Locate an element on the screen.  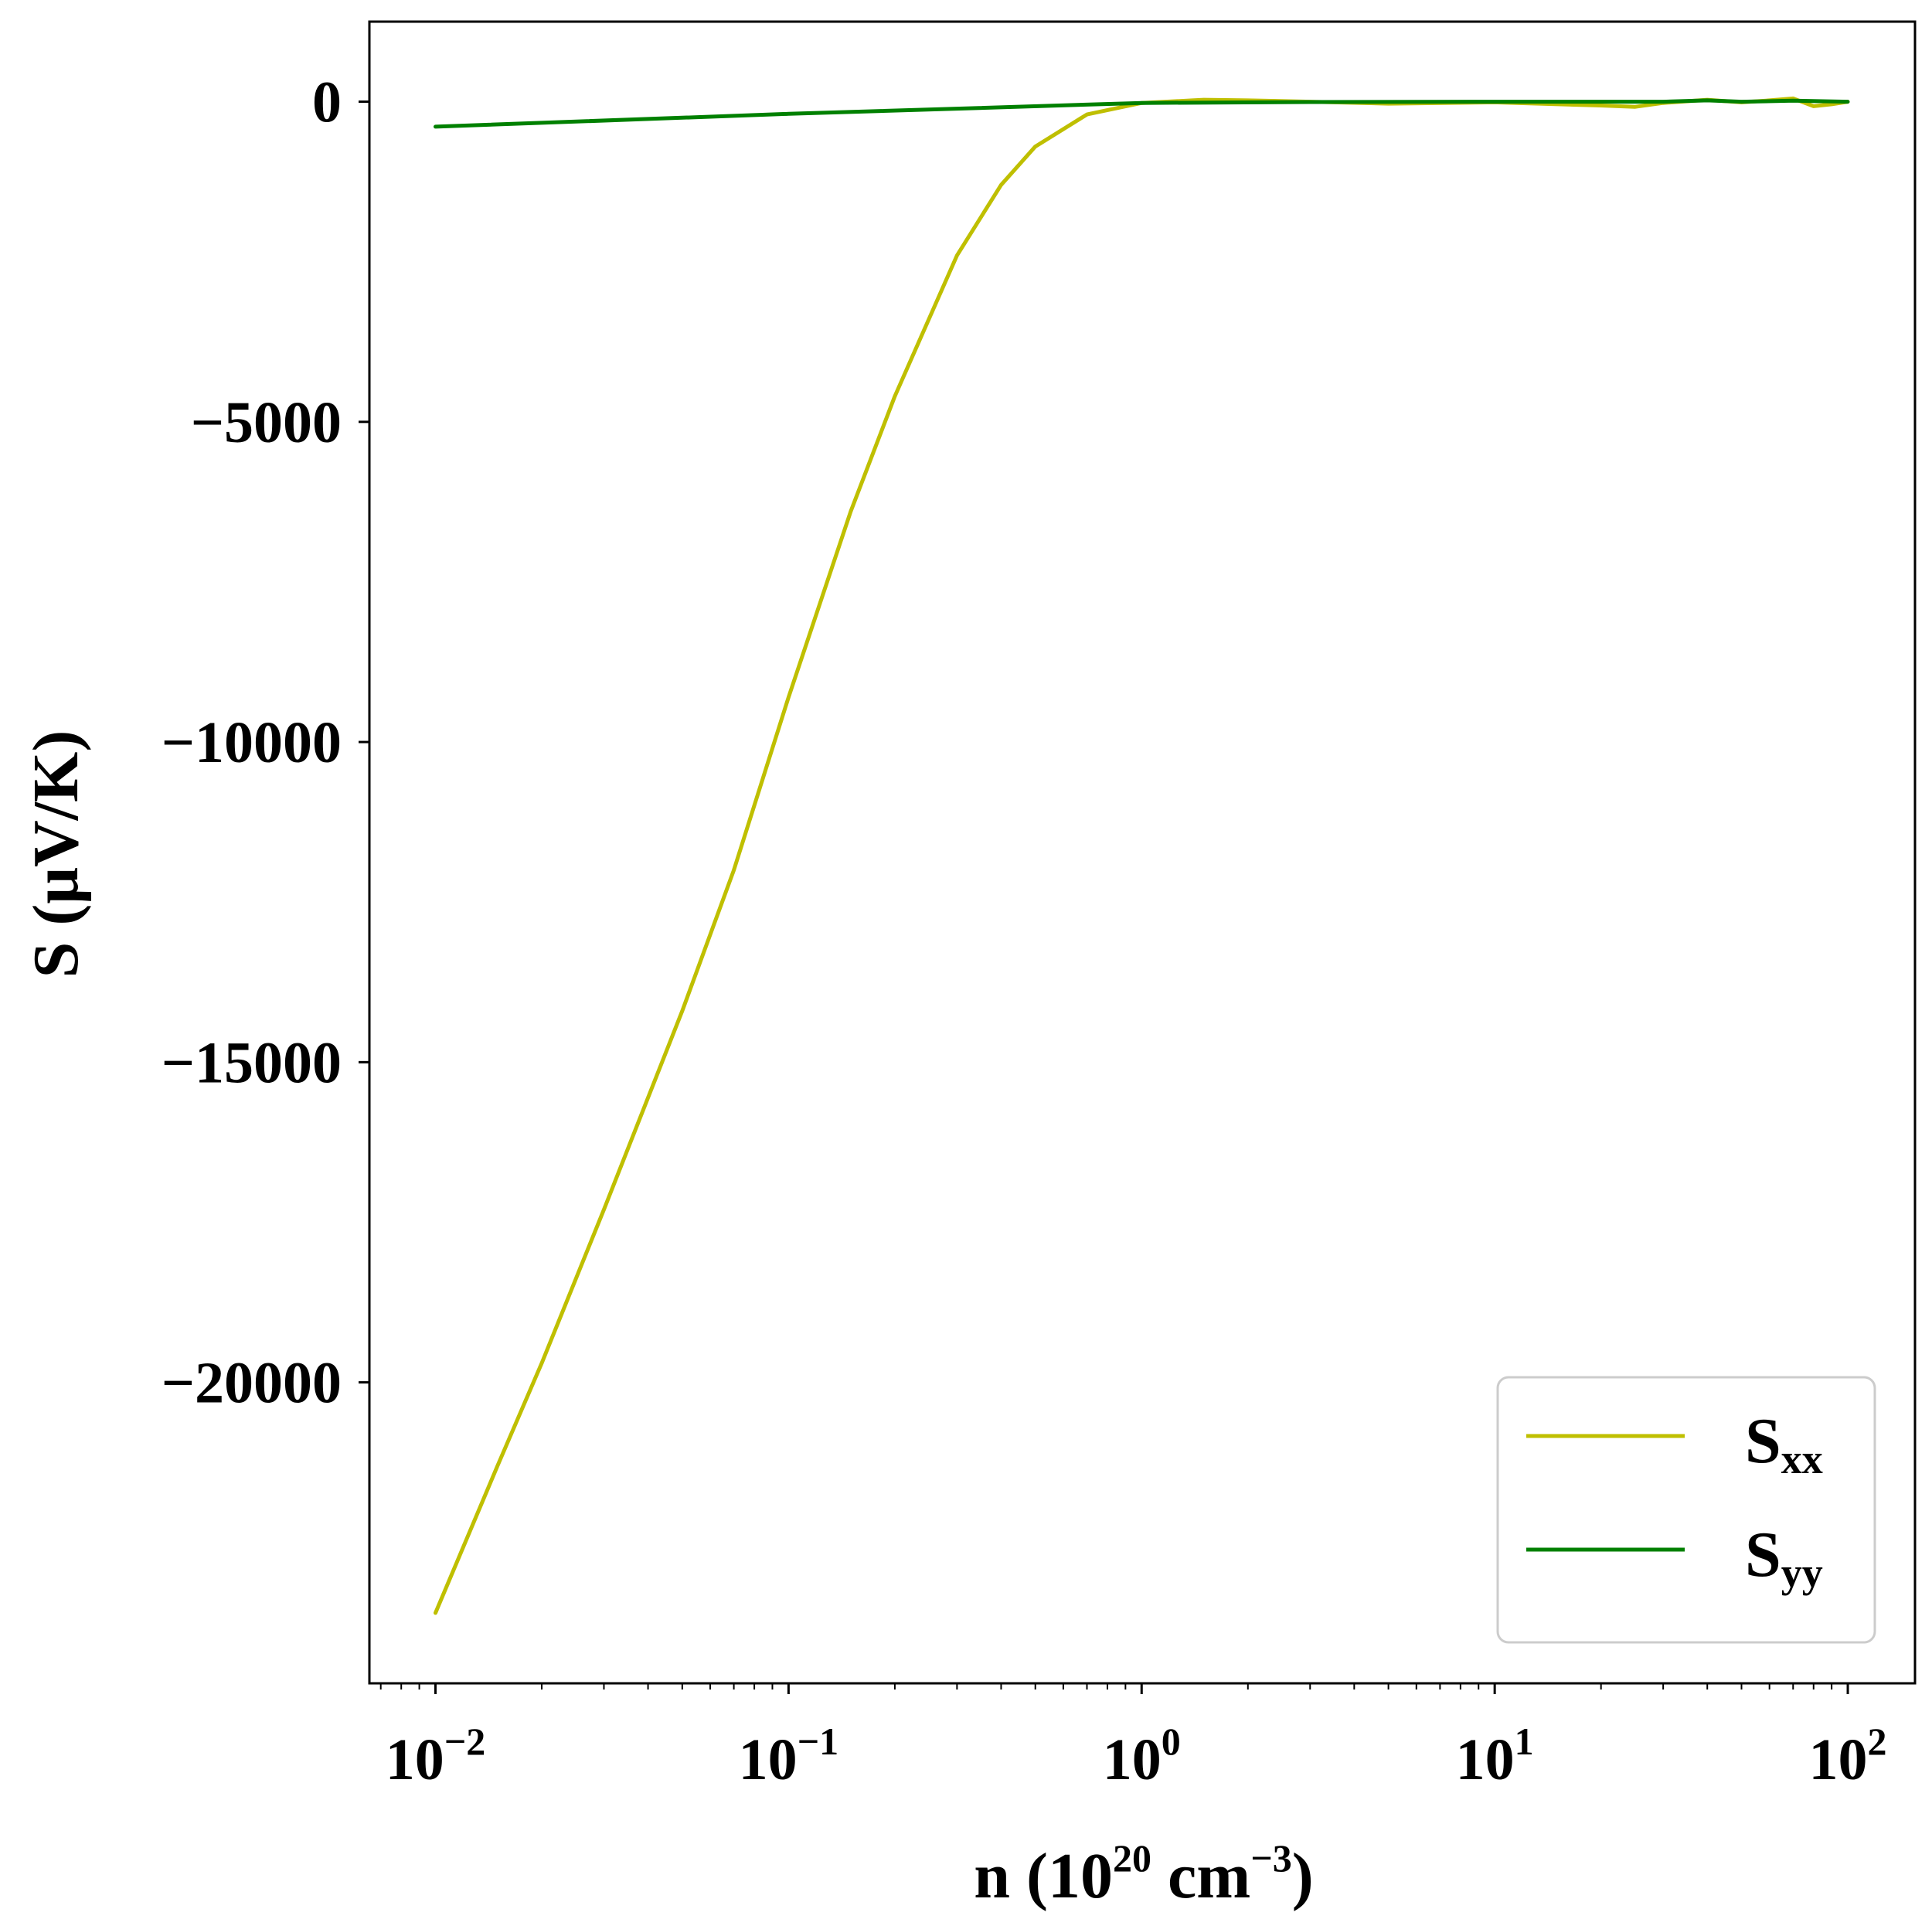
legend: Sxx Syy is located at coordinates (1686, 1510).